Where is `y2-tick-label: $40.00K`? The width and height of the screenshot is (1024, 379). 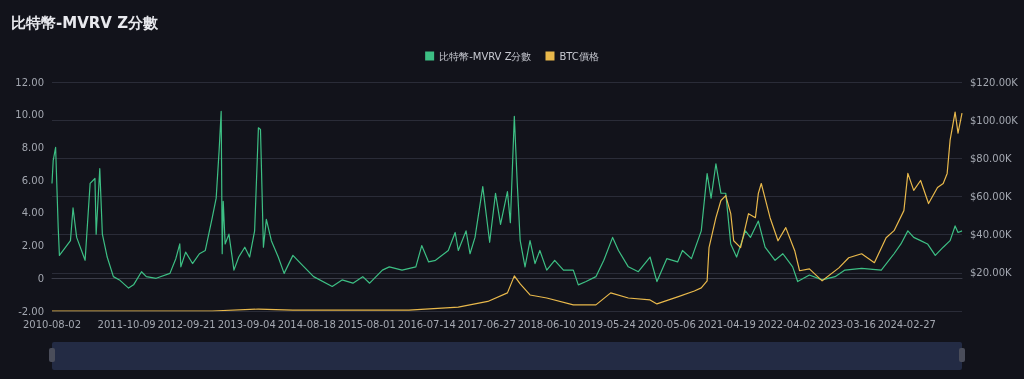 y2-tick-label: $40.00K is located at coordinates (991, 235).